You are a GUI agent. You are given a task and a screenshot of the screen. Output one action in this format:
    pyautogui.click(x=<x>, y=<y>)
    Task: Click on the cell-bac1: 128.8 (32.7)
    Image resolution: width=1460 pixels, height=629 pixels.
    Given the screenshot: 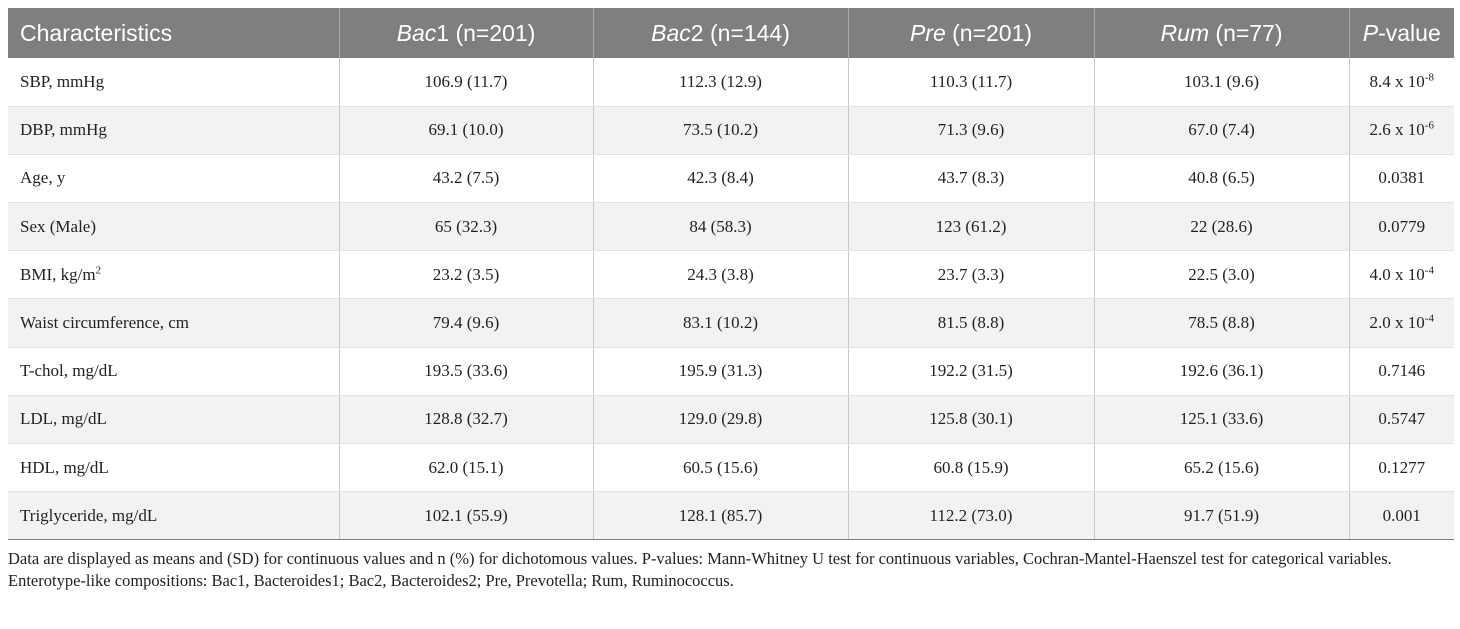 What is the action you would take?
    pyautogui.click(x=466, y=420)
    